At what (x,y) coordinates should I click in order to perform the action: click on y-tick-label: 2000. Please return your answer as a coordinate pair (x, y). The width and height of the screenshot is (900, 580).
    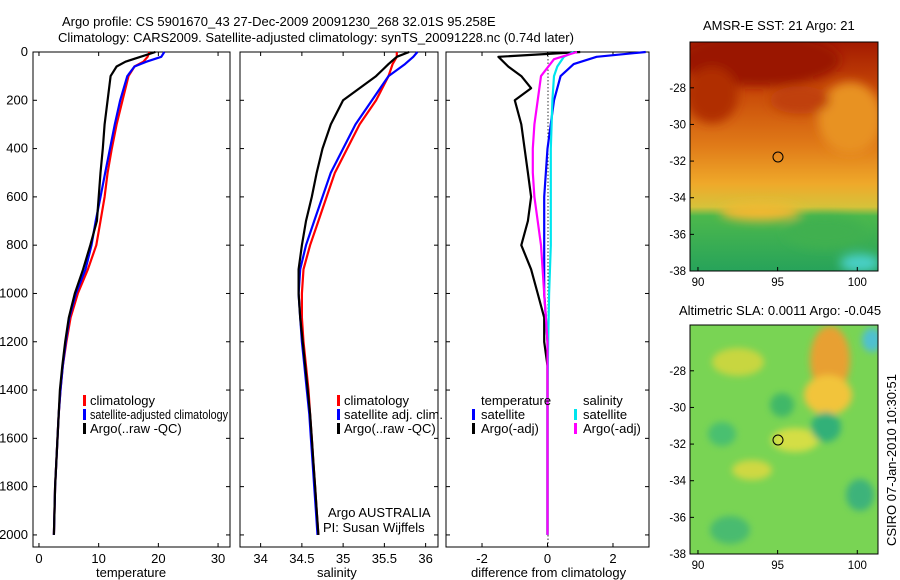
    Looking at the image, I should click on (14, 534).